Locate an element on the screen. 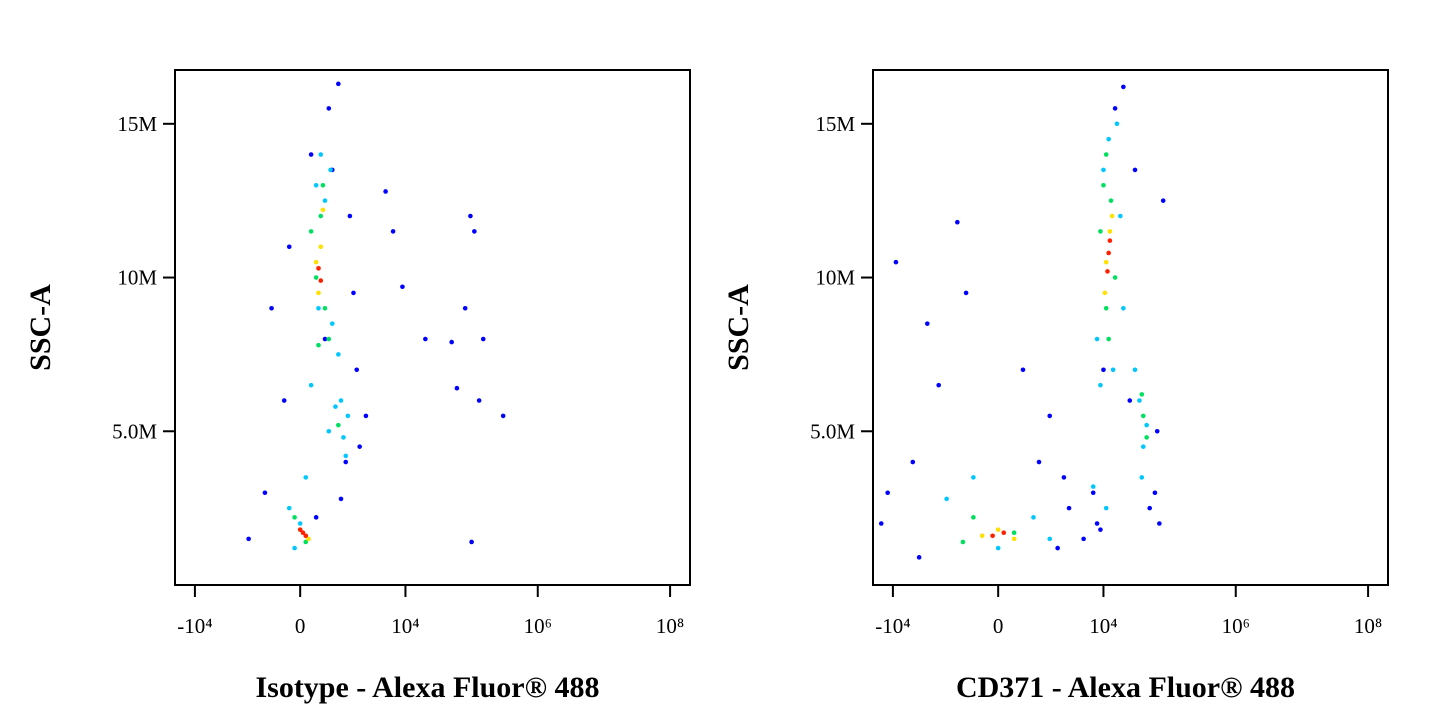 This screenshot has height=723, width=1445. x-tick-label: 0 is located at coordinates (998, 626).